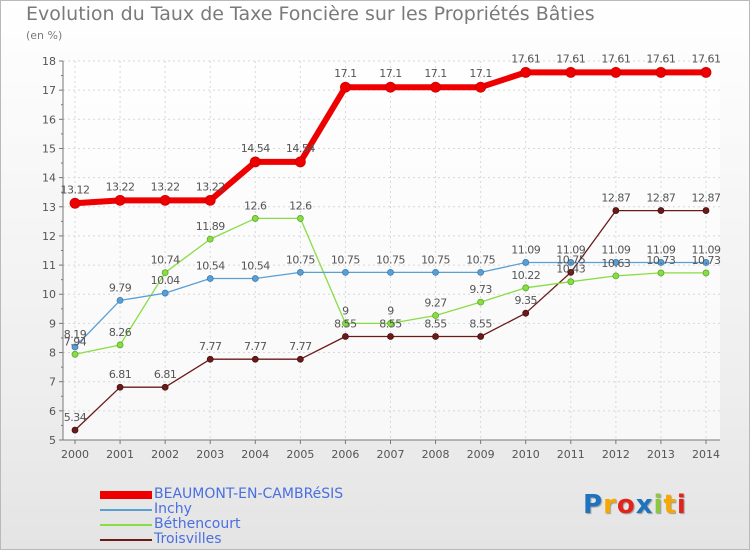 This screenshot has height=550, width=750. Describe the element at coordinates (255, 162) in the screenshot. I see `point-beaumont-2004` at that location.